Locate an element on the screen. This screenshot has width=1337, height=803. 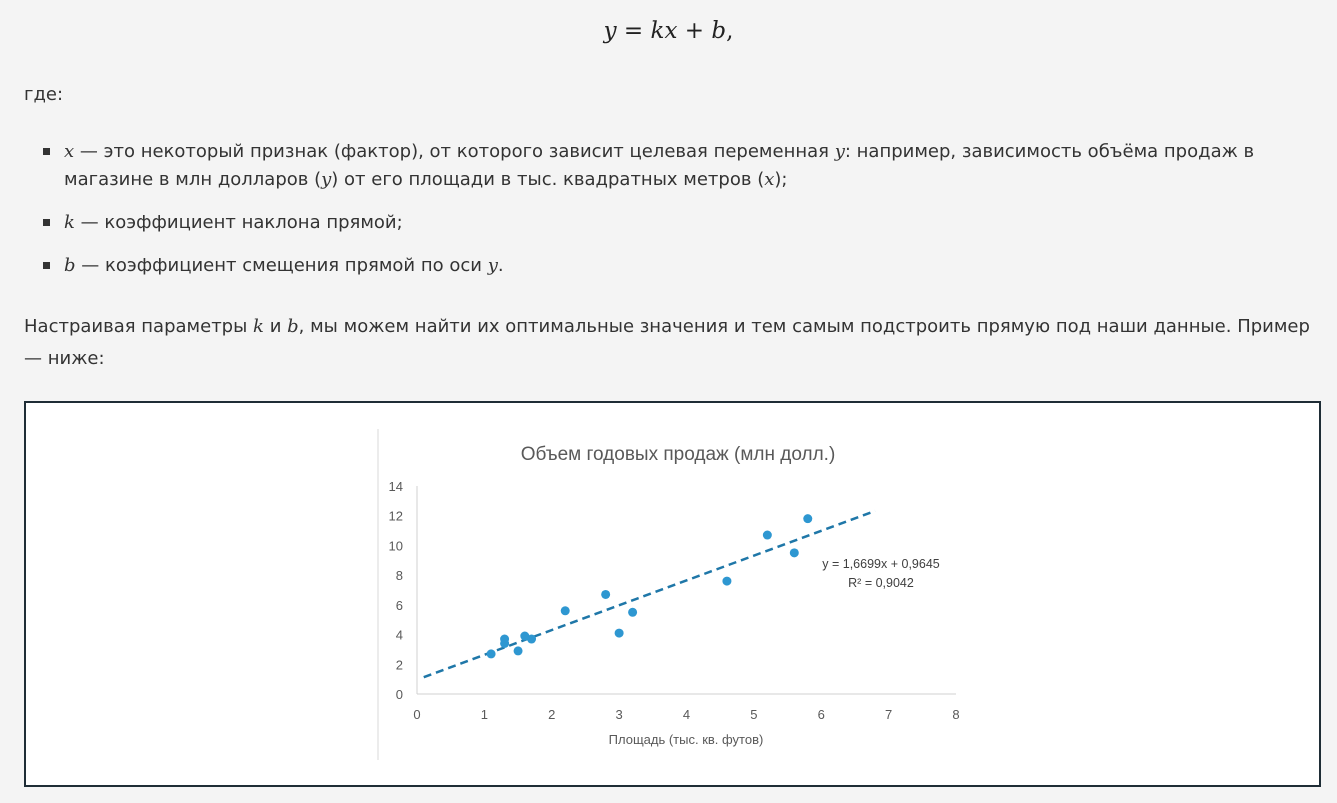
formula-b: b is located at coordinates (719, 31).